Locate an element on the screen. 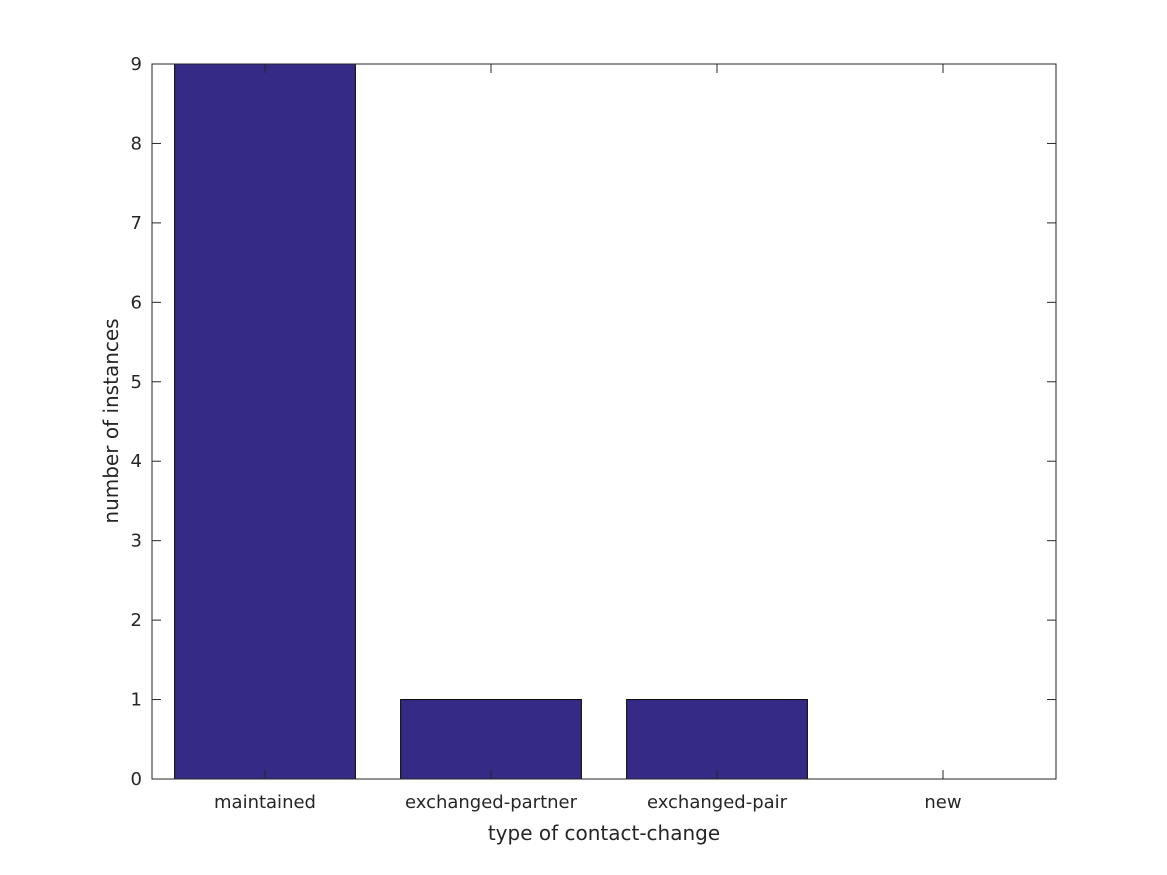  y-tick-label: 8 is located at coordinates (136, 143).